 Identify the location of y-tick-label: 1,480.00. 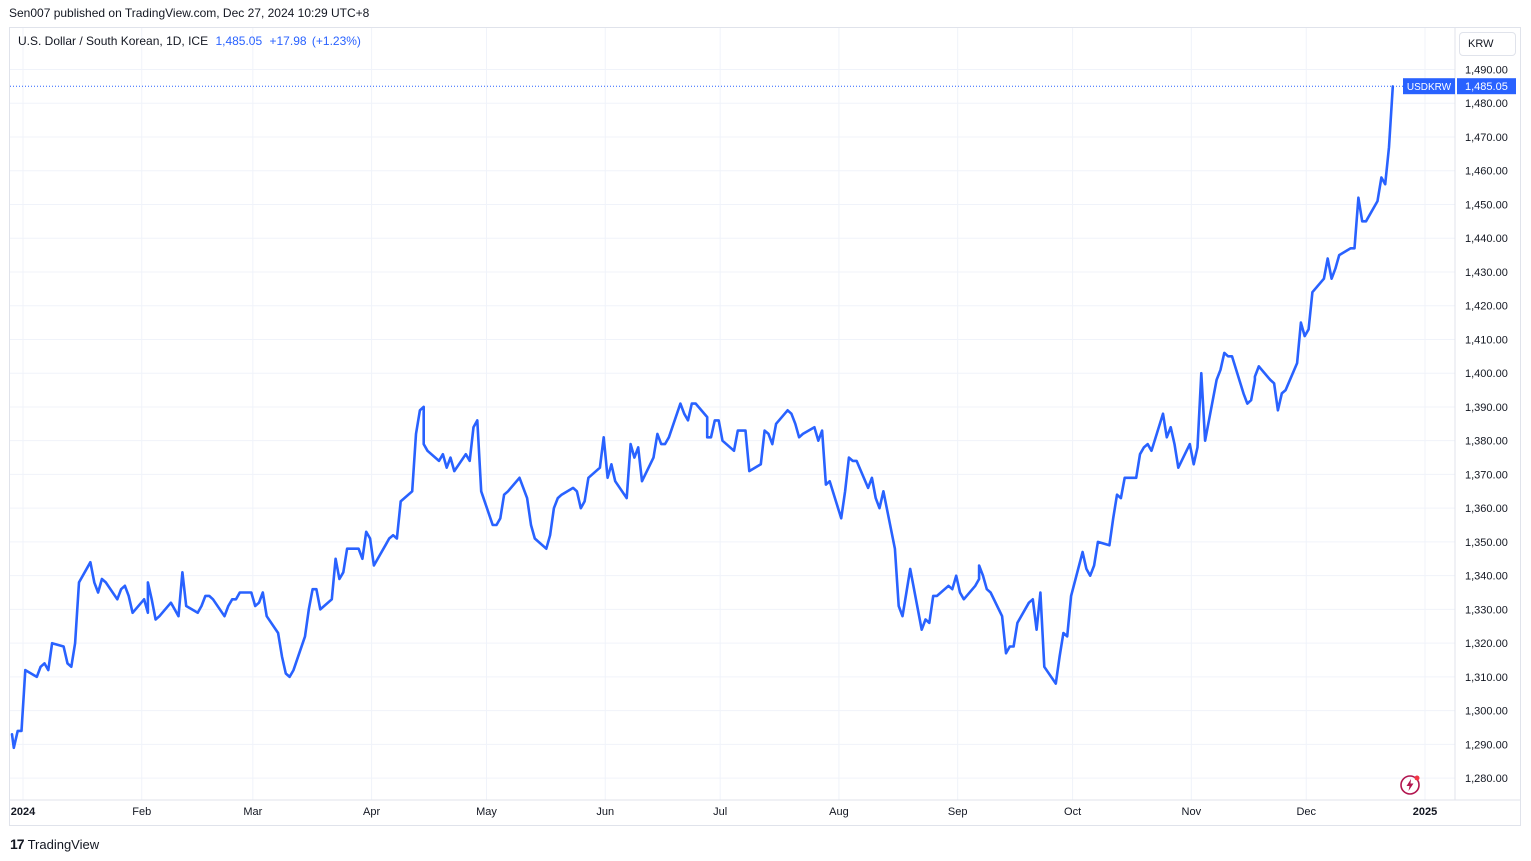
(1486, 104).